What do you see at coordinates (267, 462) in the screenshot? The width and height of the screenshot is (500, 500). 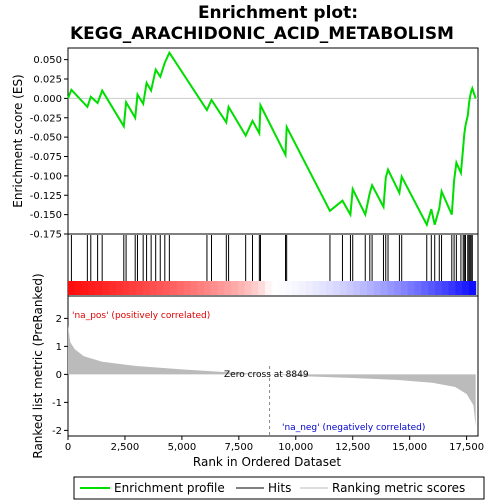 I see `x-axis-label: Rank in Ordered Dataset` at bounding box center [267, 462].